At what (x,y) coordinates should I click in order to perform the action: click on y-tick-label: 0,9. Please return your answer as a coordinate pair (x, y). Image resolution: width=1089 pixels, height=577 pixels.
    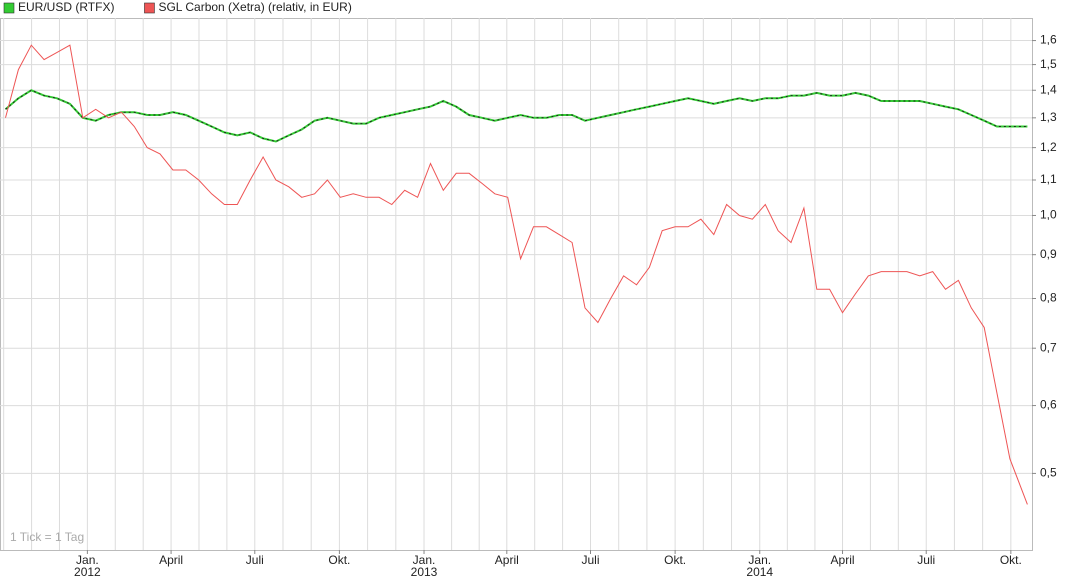
    Looking at the image, I should click on (1048, 254).